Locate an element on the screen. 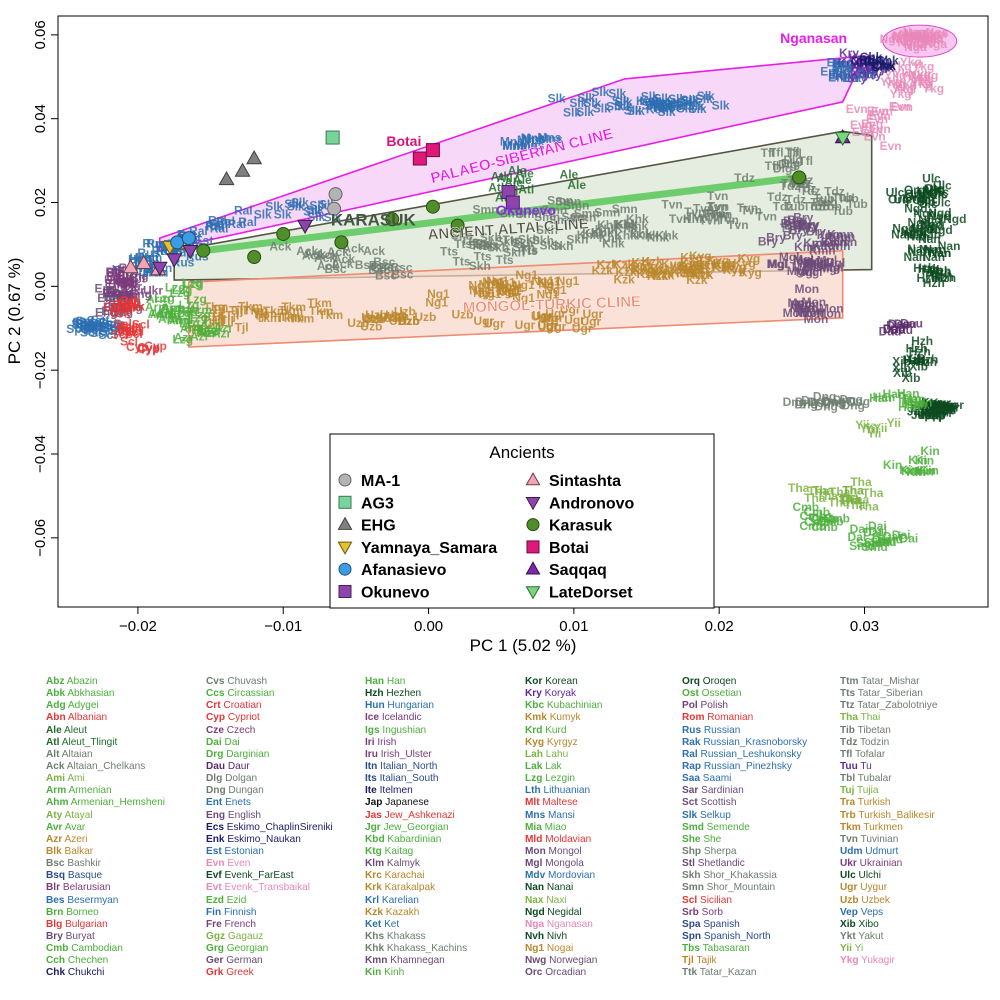  pop-label-tkm: Tkm is located at coordinates (301, 318).